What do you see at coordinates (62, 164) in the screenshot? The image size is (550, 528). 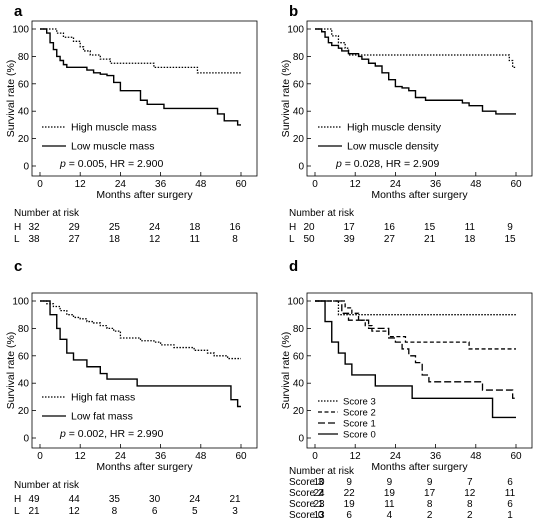 I see `p-symbol: p` at bounding box center [62, 164].